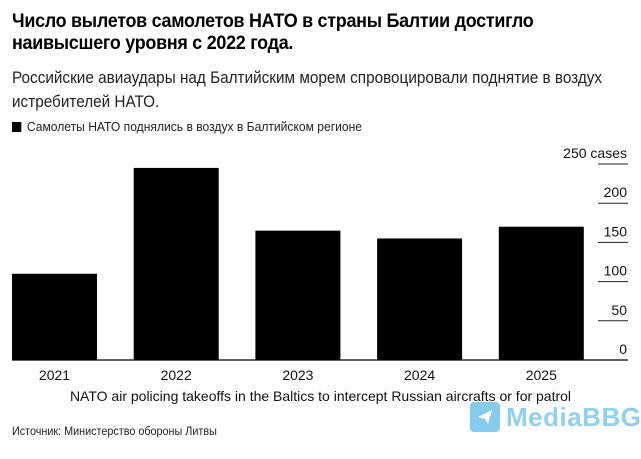  Describe the element at coordinates (623, 349) in the screenshot. I see `y-tick-label: 0` at that location.